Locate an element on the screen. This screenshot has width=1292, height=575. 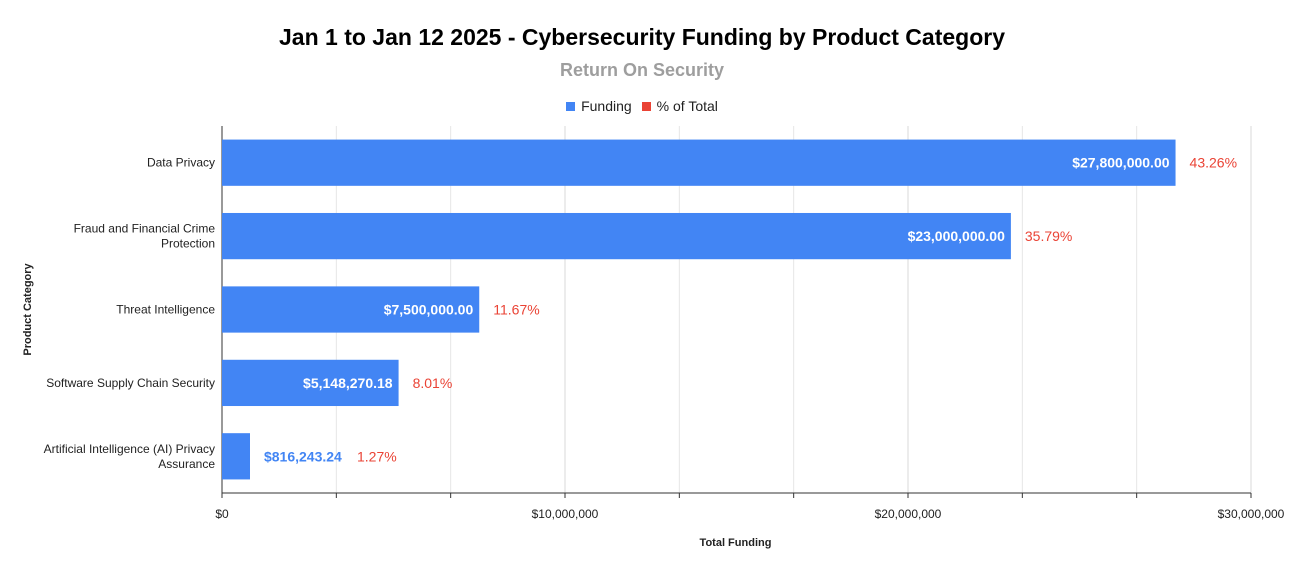
legend-label-percent: % of Total is located at coordinates (687, 106).